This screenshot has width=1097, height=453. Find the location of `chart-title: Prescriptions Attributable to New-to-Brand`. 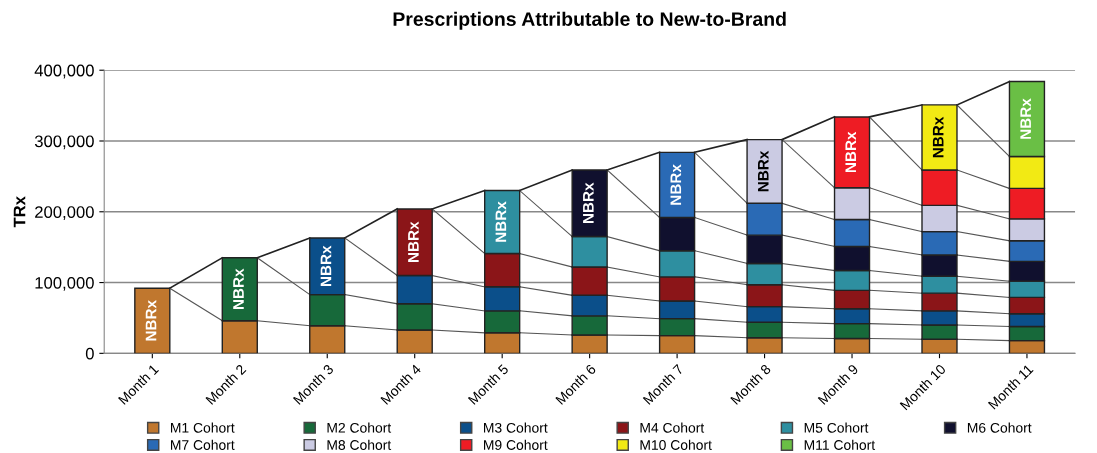

chart-title: Prescriptions Attributable to New-to-Brand is located at coordinates (589, 20).